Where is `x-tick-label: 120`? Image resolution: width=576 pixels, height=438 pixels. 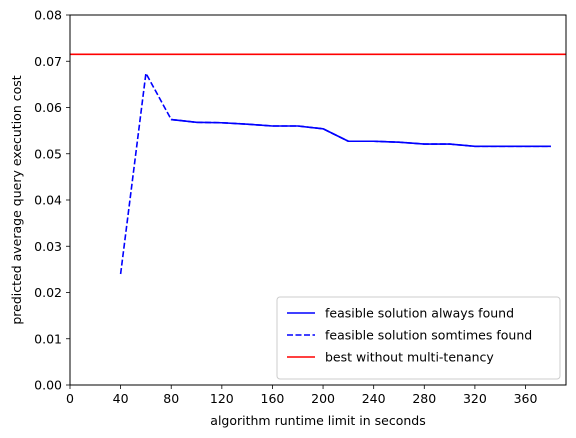
x-tick-label: 120 is located at coordinates (222, 398).